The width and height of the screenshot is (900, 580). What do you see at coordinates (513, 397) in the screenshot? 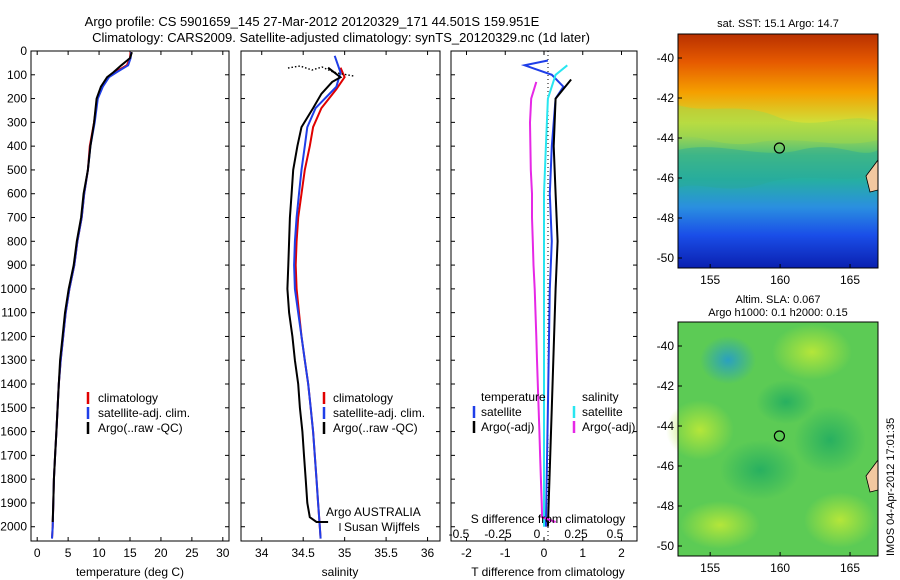
I see `legend-title-temperature: temperature` at bounding box center [513, 397].